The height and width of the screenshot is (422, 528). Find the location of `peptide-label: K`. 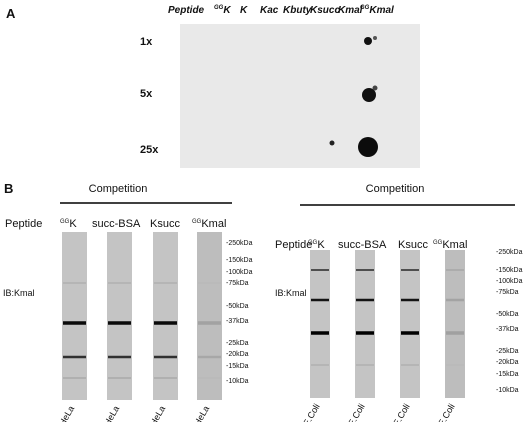

peptide-label: K is located at coordinates (244, 10).